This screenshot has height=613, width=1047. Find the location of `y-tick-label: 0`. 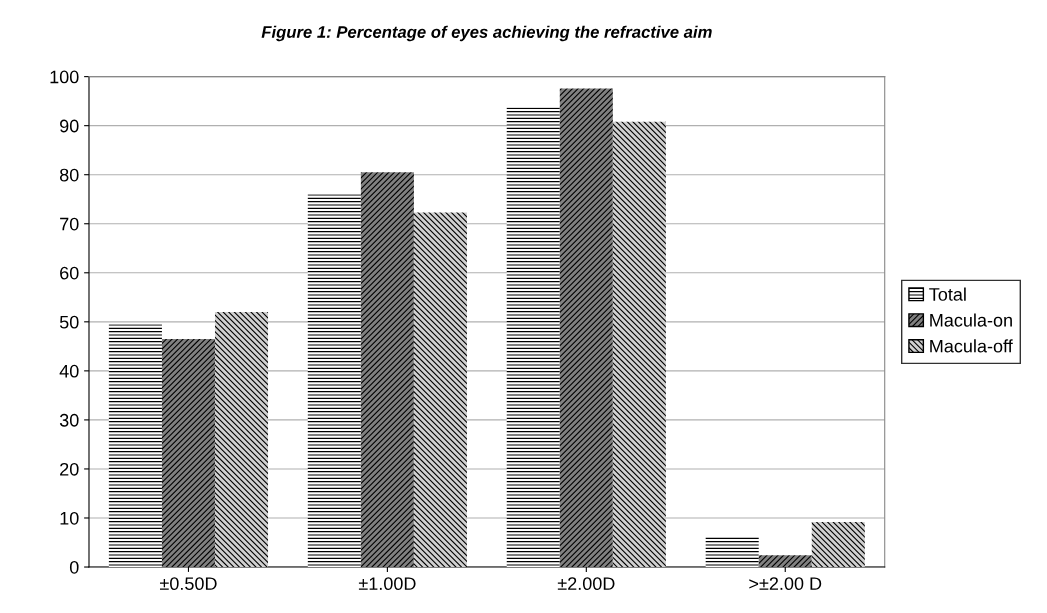

y-tick-label: 0 is located at coordinates (74, 567).